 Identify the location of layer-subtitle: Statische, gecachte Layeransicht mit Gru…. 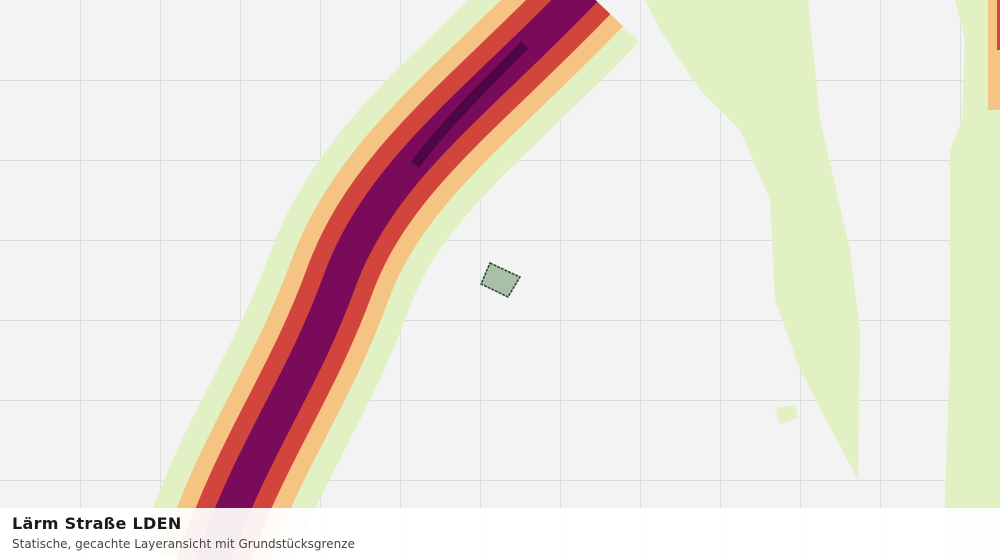
(183, 544).